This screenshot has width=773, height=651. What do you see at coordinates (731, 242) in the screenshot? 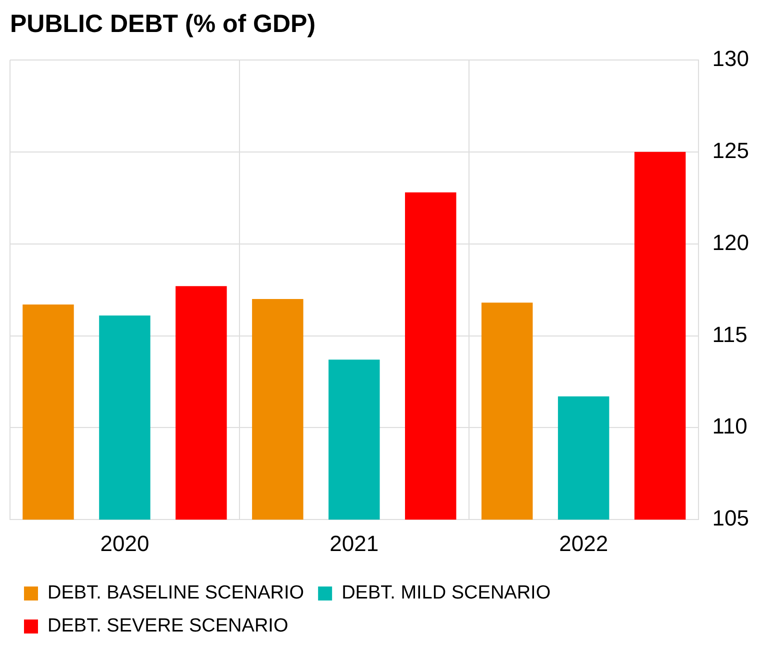
I see `y-tick-label: 120` at bounding box center [731, 242].